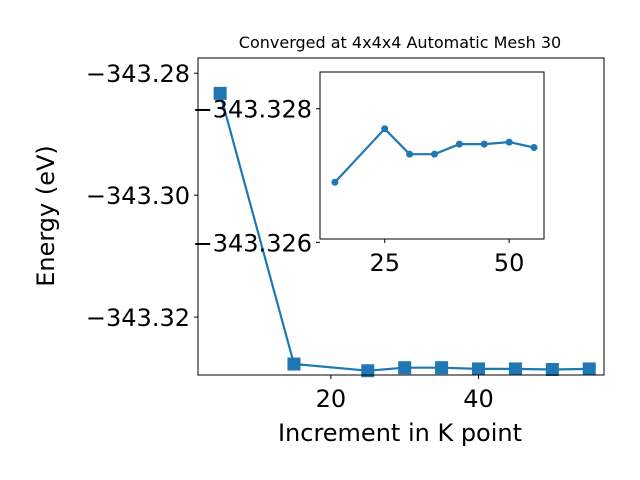 This screenshot has height=480, width=640. Describe the element at coordinates (384, 263) in the screenshot. I see `inset-x-tick-label: 25` at that location.